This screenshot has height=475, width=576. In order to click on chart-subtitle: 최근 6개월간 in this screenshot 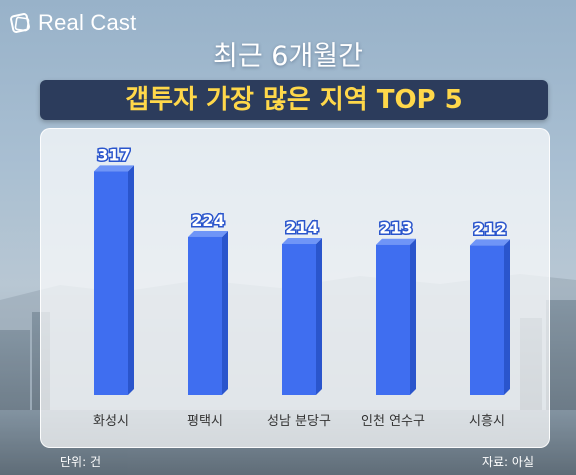, I will do `click(288, 56)`.